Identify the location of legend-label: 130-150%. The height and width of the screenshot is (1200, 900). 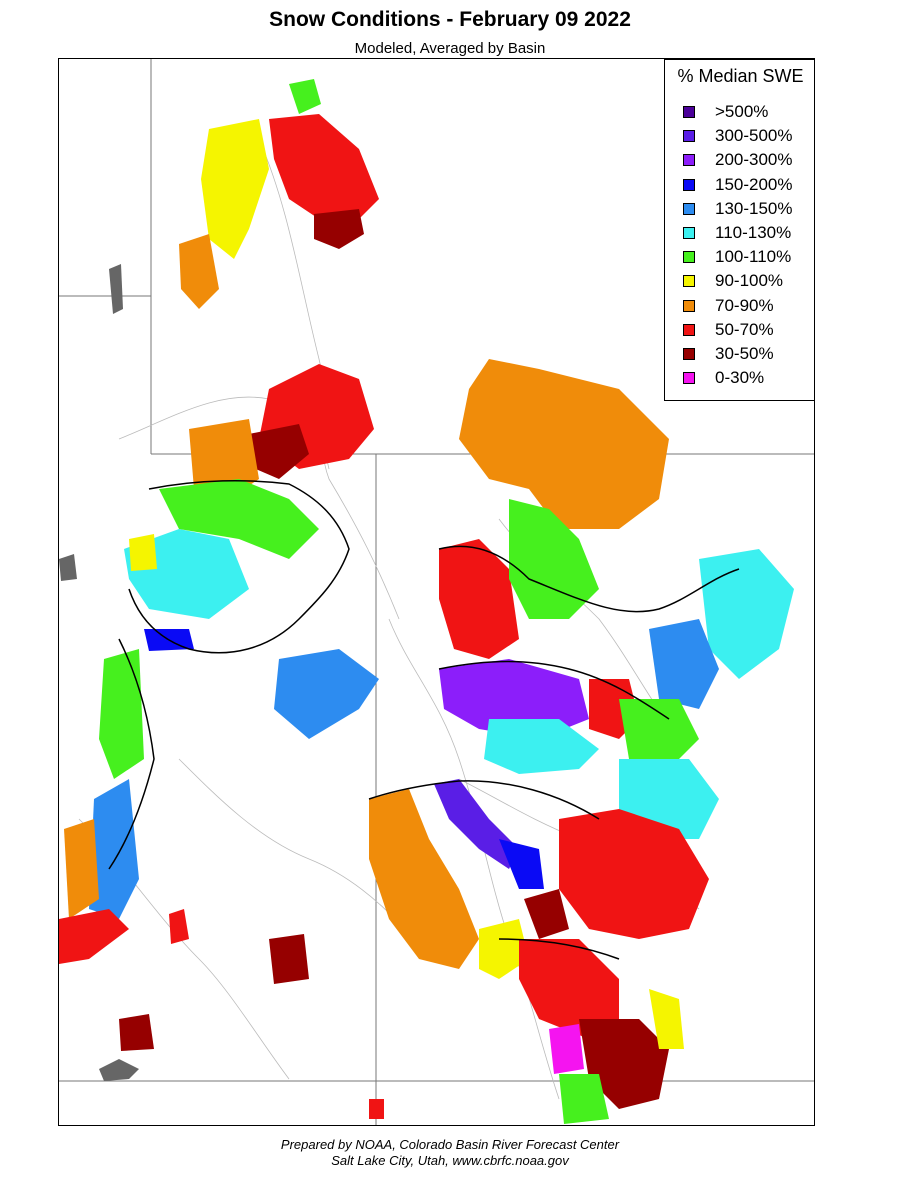
(754, 208).